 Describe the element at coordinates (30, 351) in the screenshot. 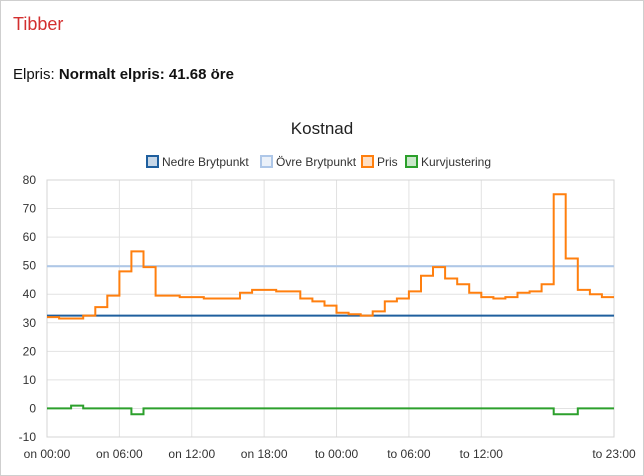

I see `y-tick-label: 20` at that location.